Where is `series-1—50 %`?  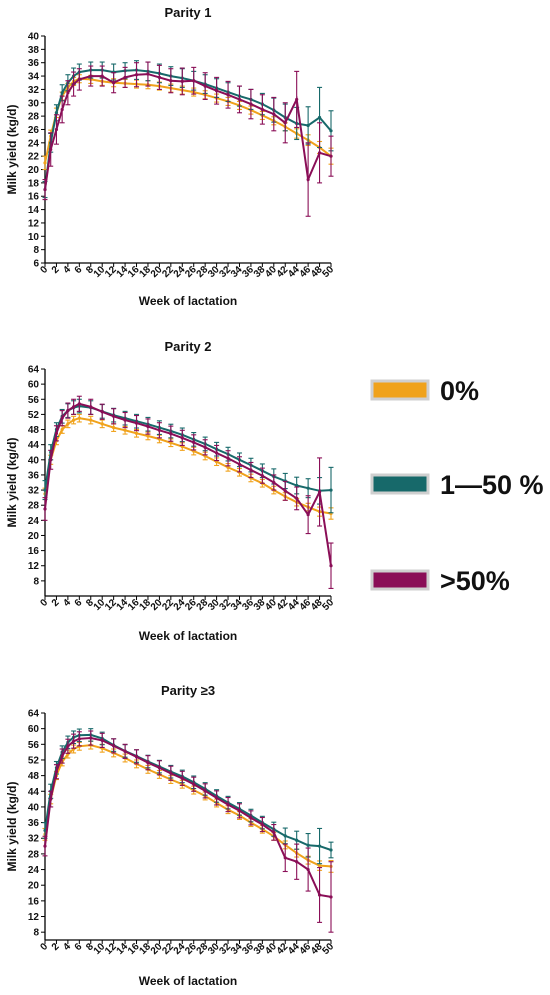 series-1—50 % is located at coordinates (188, 456).